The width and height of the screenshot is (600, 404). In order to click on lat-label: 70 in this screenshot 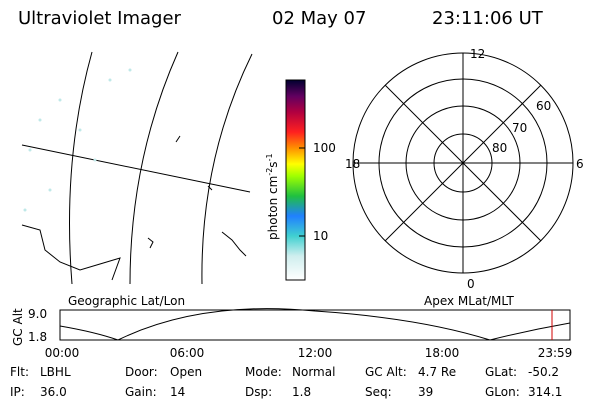, I will do `click(519, 128)`.